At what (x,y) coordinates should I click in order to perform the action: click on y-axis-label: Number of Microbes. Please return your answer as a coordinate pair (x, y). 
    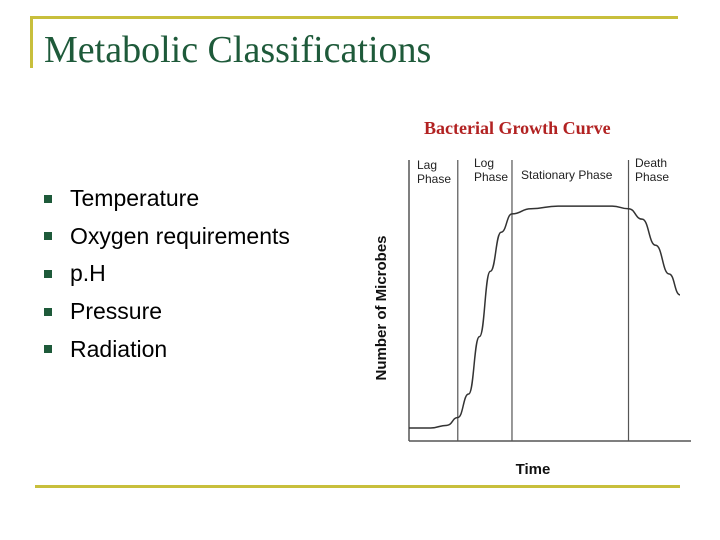
    Looking at the image, I should click on (381, 307).